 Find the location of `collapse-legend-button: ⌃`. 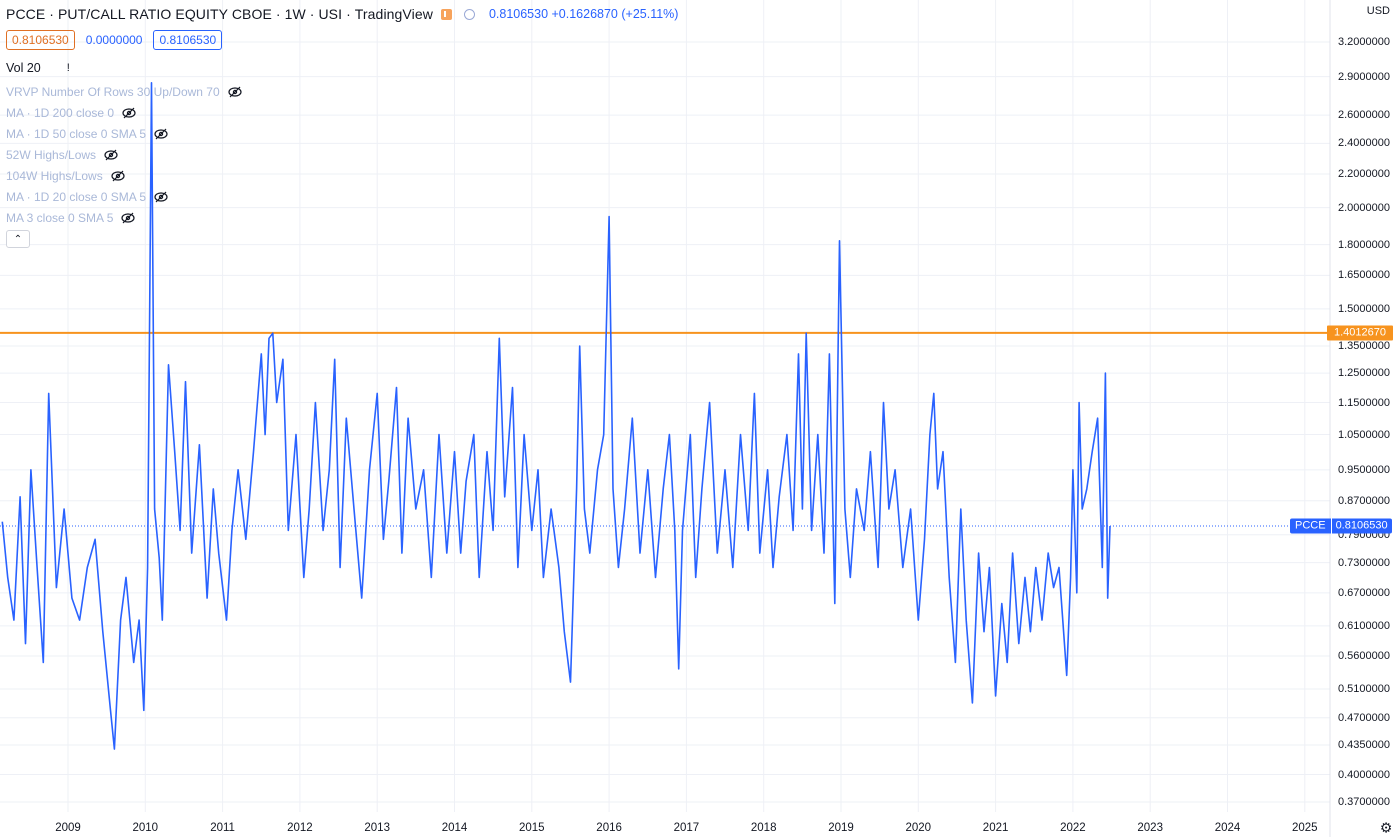

collapse-legend-button: ⌃ is located at coordinates (18, 239).